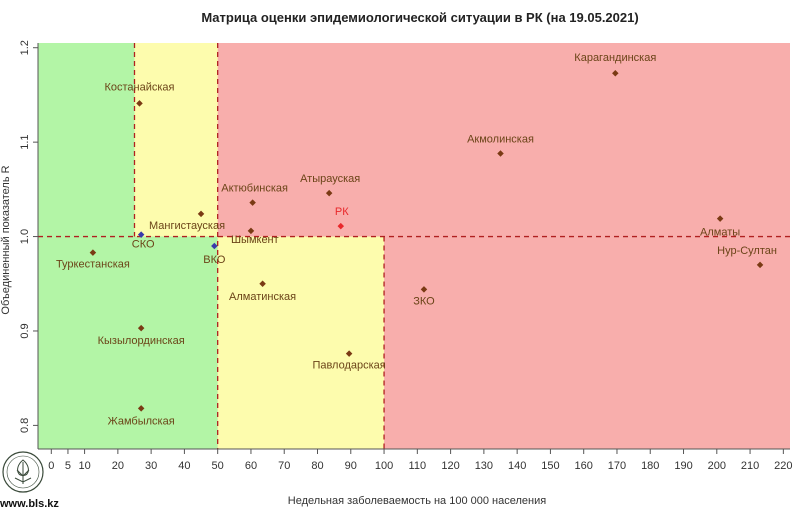 This screenshot has width=794, height=511. What do you see at coordinates (517, 466) in the screenshot?
I see `x-tick-label: 140` at bounding box center [517, 466].